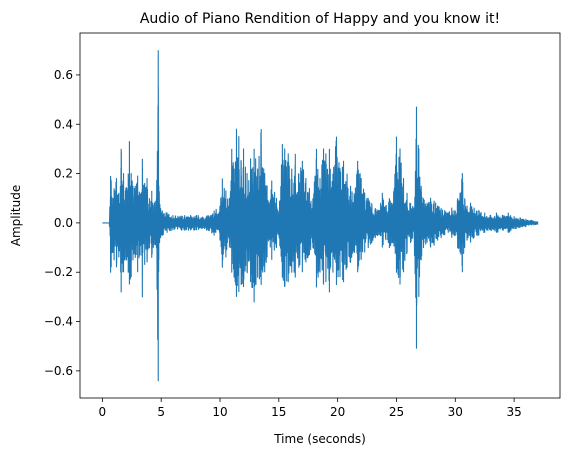 The width and height of the screenshot is (578, 455). I want to click on x-tick-label: 25, so click(396, 412).